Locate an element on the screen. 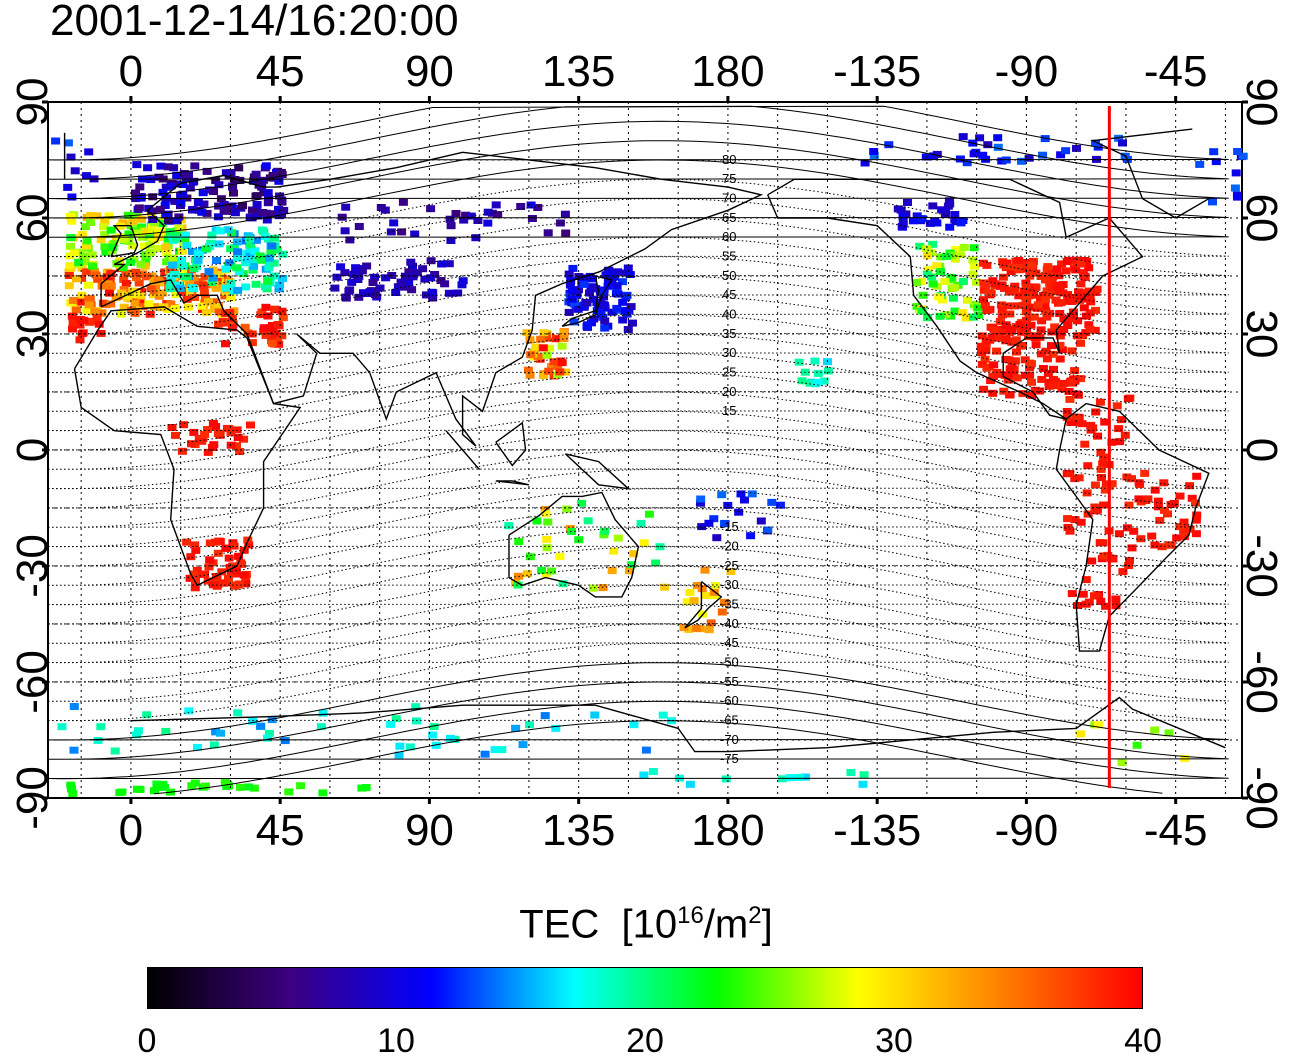 The height and width of the screenshot is (1061, 1292). colorbar-tick: 0 is located at coordinates (147, 1041).